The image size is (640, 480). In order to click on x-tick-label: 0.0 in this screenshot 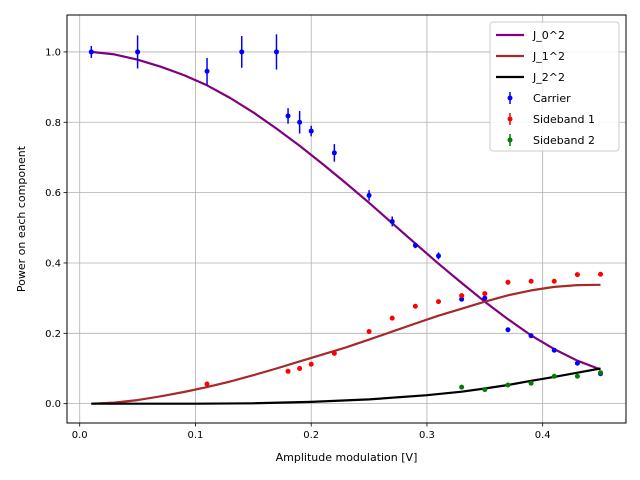, I will do `click(80, 435)`.